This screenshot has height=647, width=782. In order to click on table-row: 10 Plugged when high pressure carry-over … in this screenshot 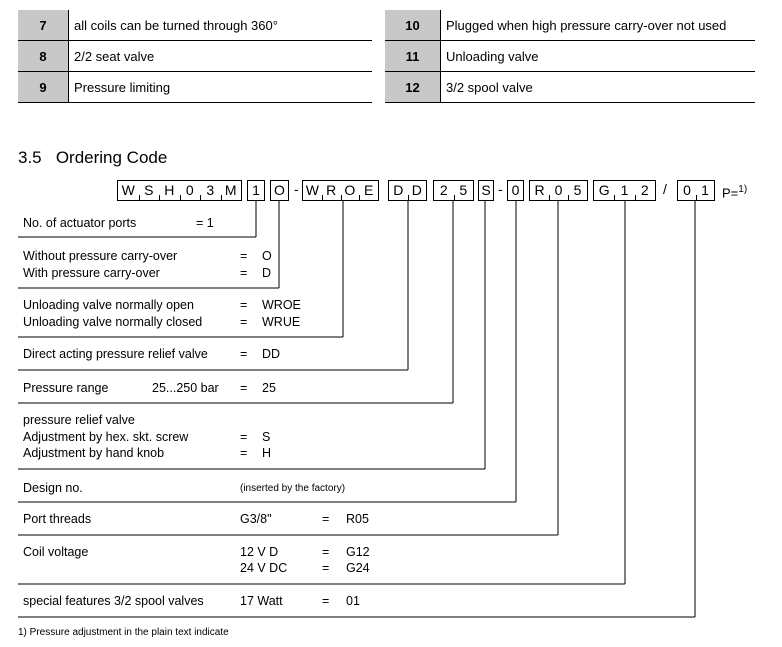, I will do `click(570, 25)`.